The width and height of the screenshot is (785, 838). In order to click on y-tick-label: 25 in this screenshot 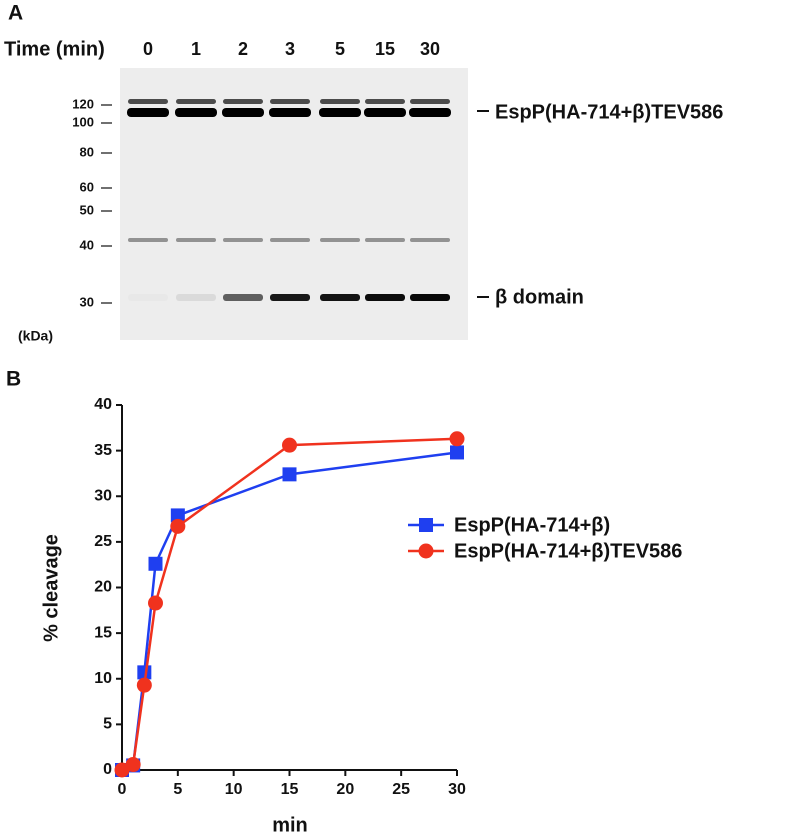, I will do `click(103, 541)`.